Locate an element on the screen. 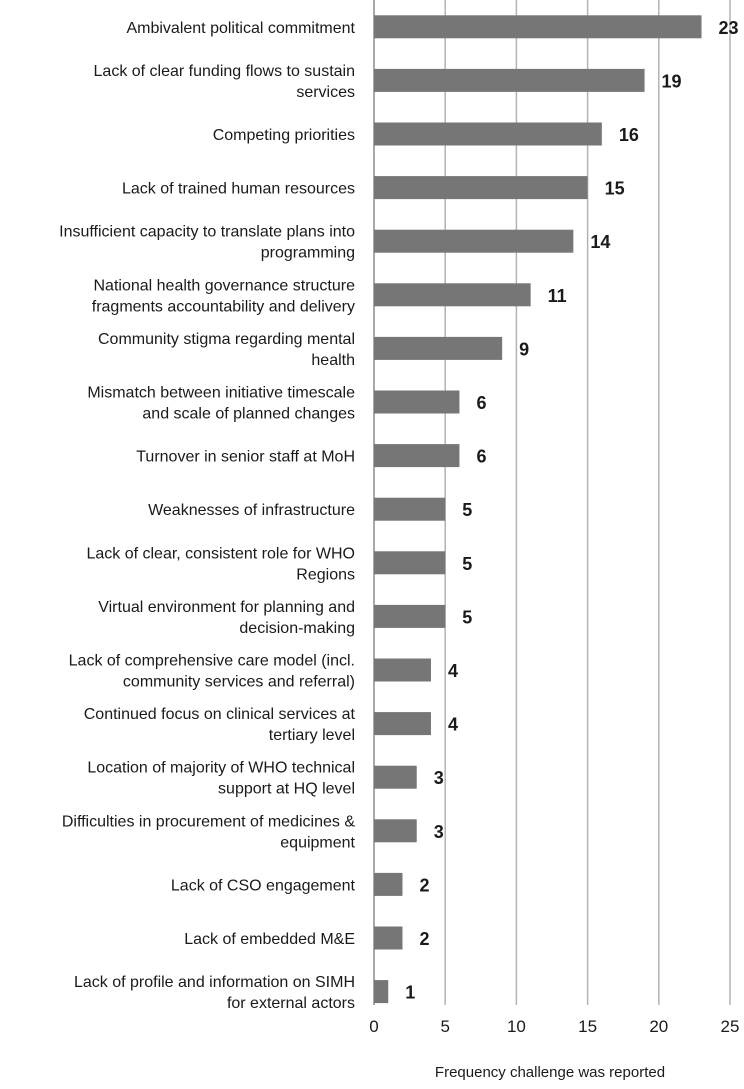 Image resolution: width=744 pixels, height=1089 pixels. data-label: 9 is located at coordinates (524, 349).